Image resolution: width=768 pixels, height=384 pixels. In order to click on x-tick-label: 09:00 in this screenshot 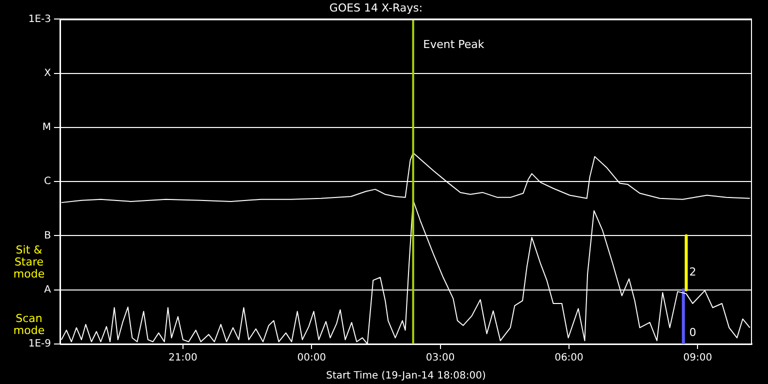, I will do `click(697, 358)`.